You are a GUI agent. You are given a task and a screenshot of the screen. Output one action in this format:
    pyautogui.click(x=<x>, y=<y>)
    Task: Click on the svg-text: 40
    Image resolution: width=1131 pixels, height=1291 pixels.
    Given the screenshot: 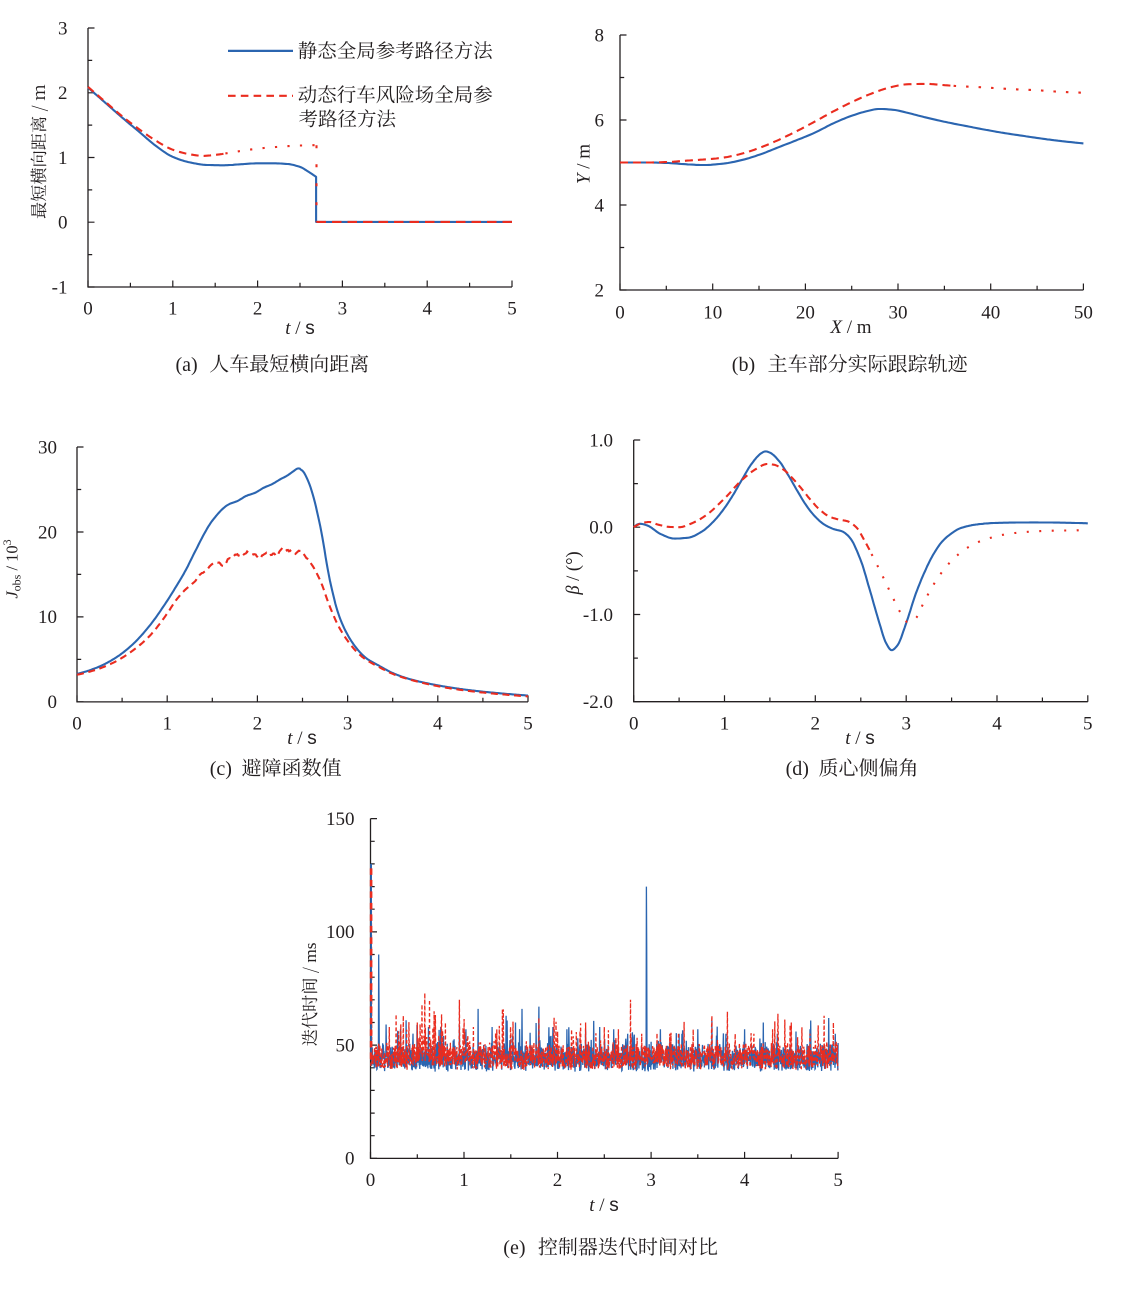 What is the action you would take?
    pyautogui.click(x=990, y=313)
    